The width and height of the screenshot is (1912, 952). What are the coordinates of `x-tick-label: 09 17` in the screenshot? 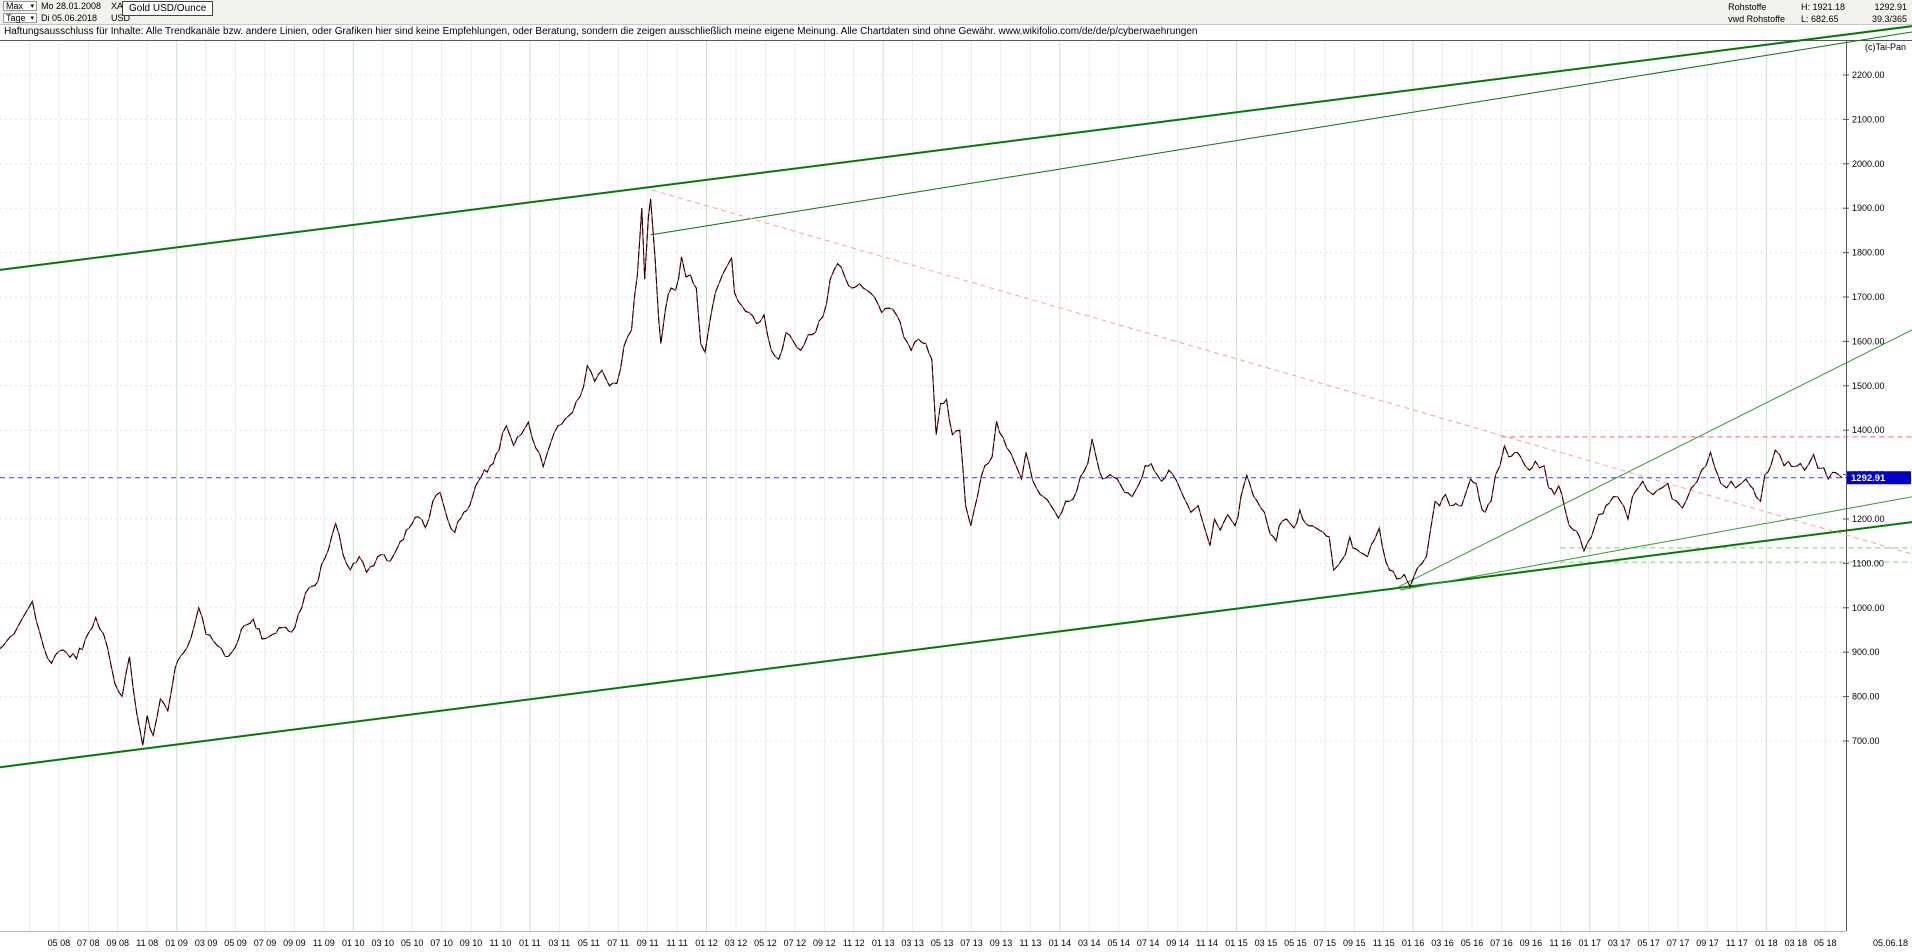 It's located at (1707, 943).